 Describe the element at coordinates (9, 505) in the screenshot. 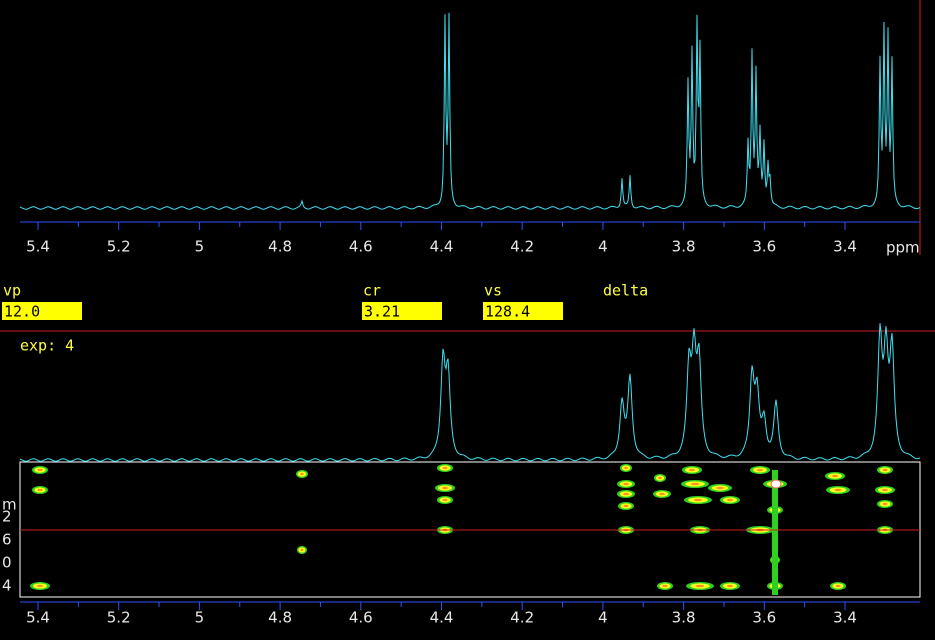

I see `side-label: m` at that location.